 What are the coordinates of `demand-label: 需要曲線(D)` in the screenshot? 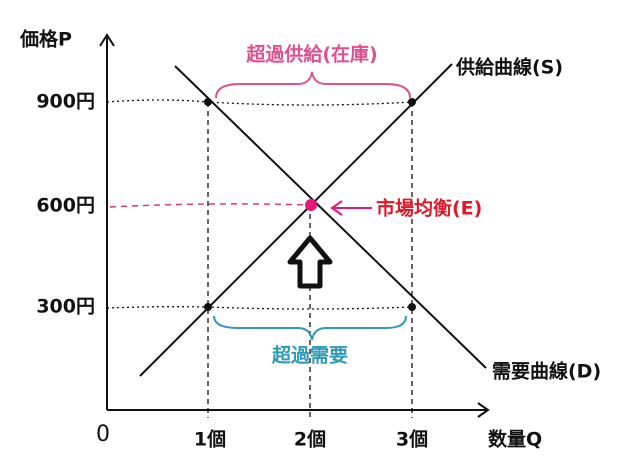 It's located at (546, 371).